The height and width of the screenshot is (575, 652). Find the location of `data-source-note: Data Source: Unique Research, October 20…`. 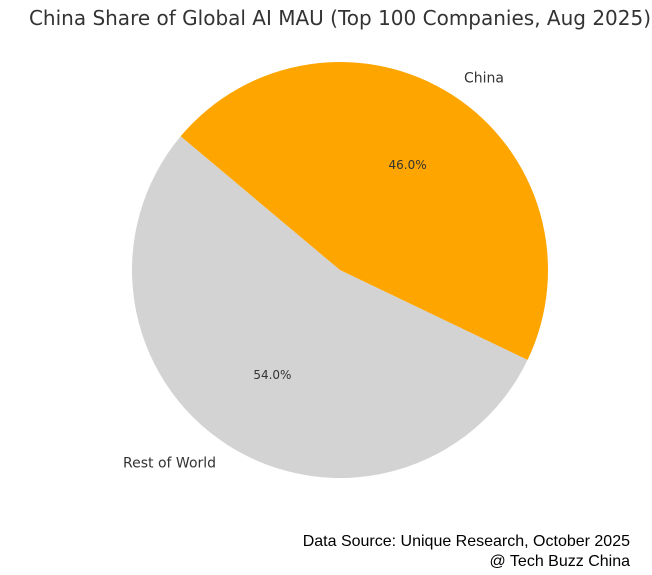

data-source-note: Data Source: Unique Research, October 20… is located at coordinates (466, 541).